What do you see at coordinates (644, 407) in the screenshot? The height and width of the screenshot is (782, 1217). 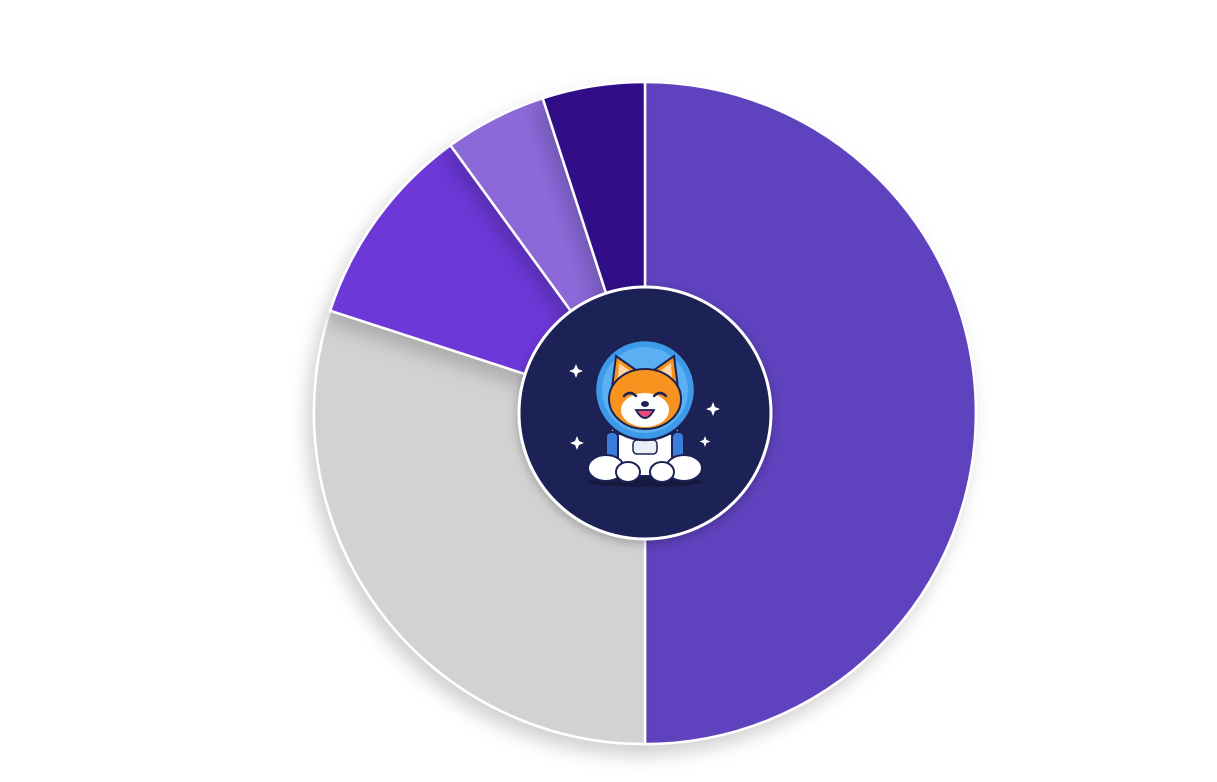 I see `sparkle-icons` at bounding box center [644, 407].